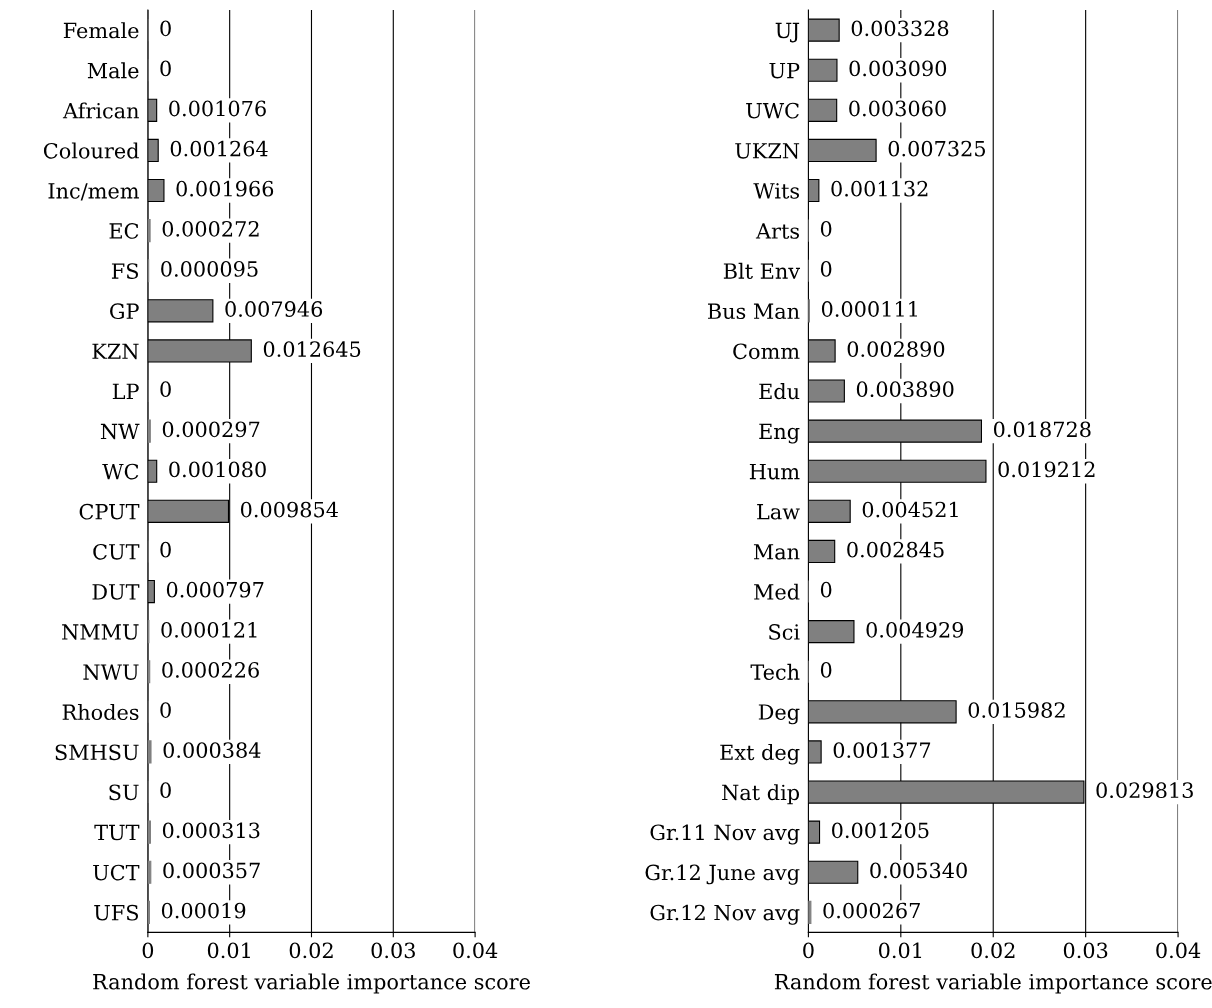  What do you see at coordinates (124, 311) in the screenshot?
I see `y-tick-label: GP` at bounding box center [124, 311].